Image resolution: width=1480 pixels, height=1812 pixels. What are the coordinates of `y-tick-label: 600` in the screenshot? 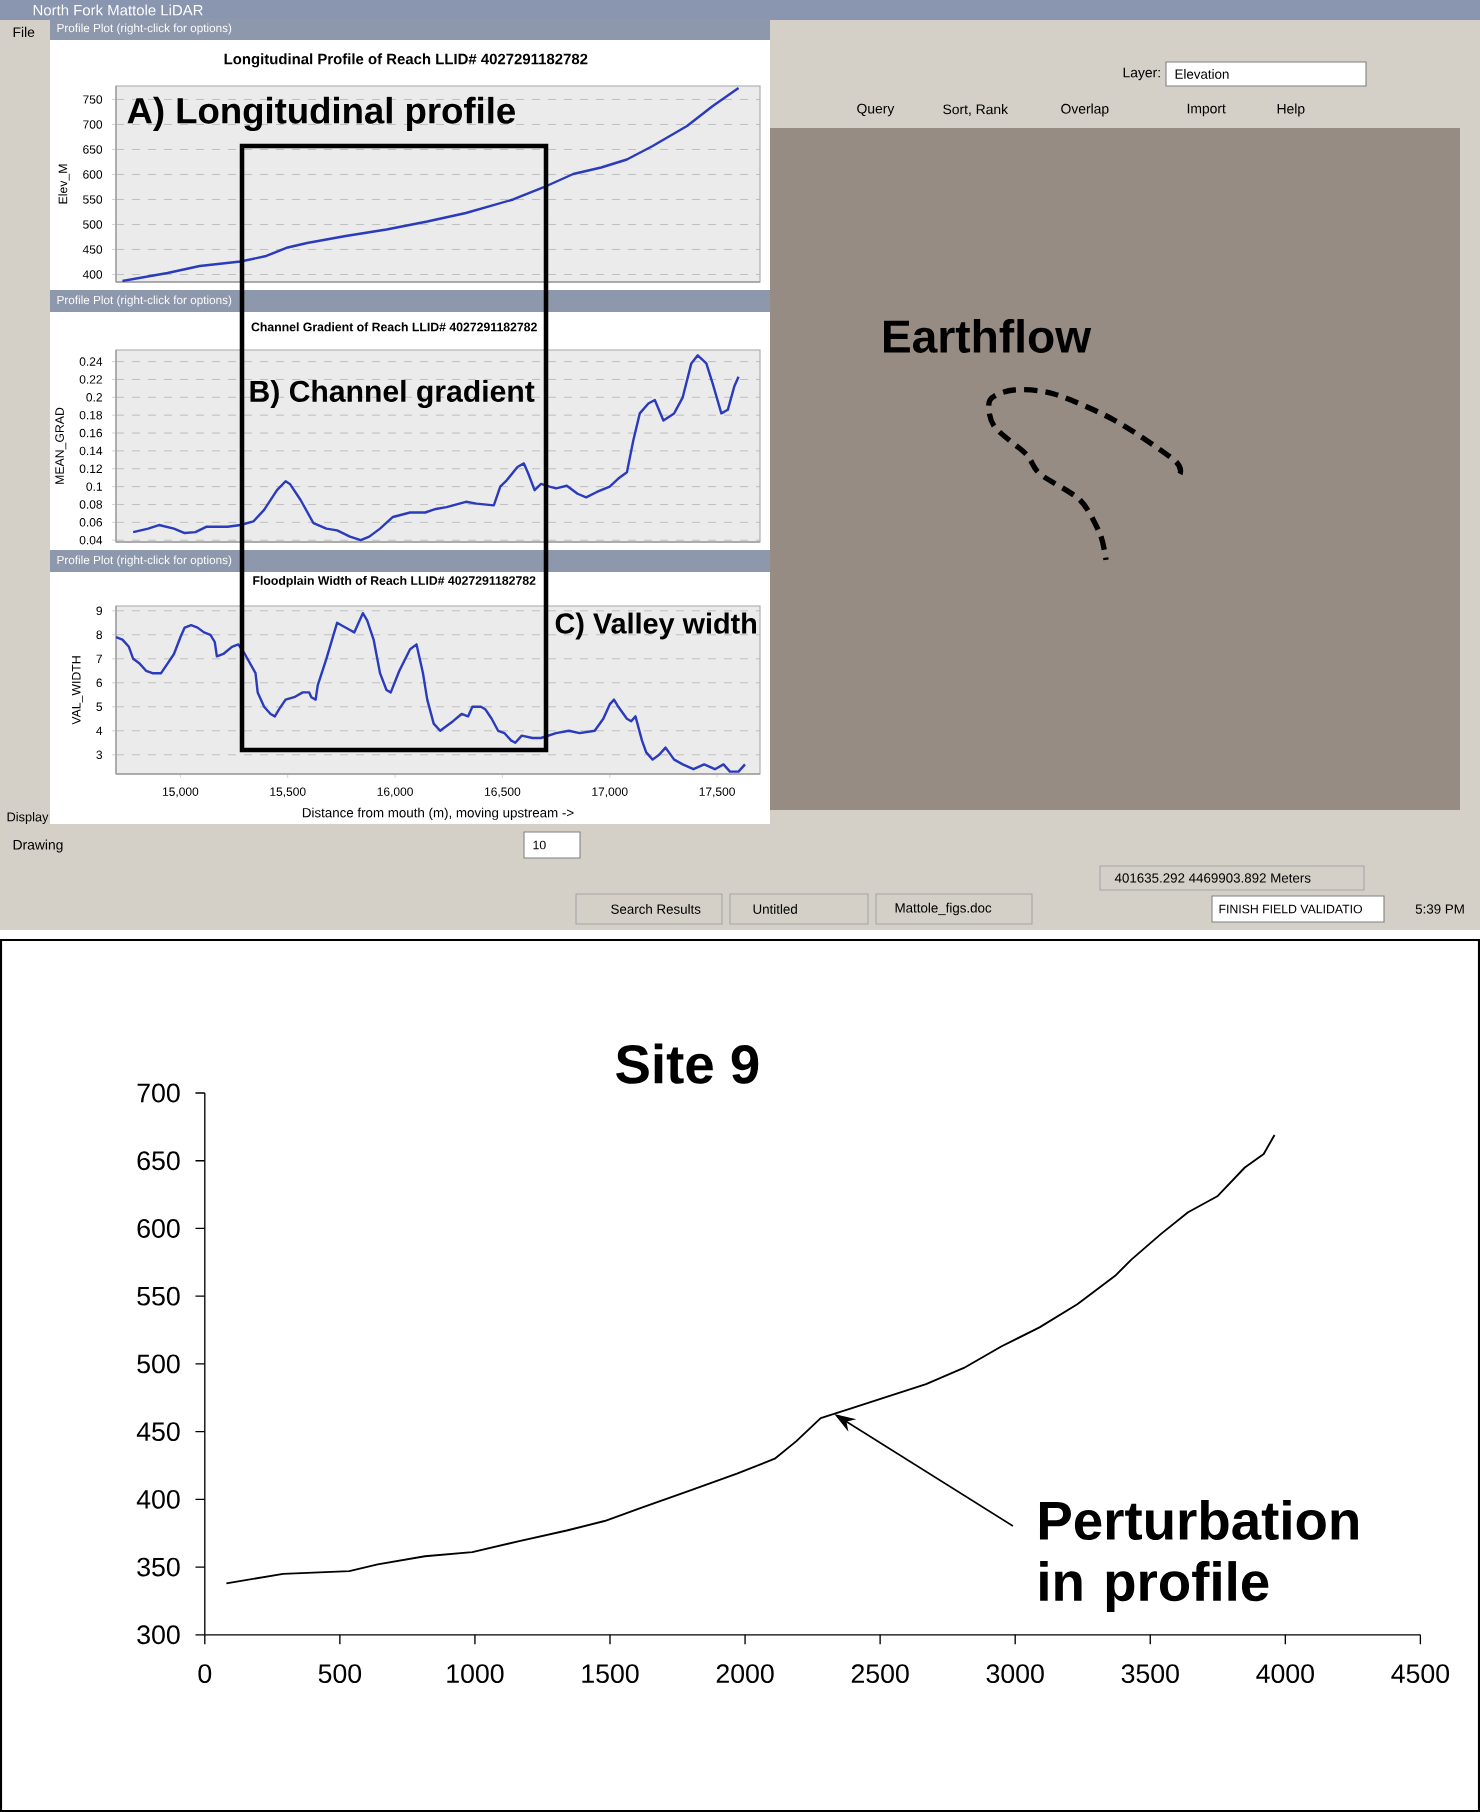 It's located at (158, 1228).